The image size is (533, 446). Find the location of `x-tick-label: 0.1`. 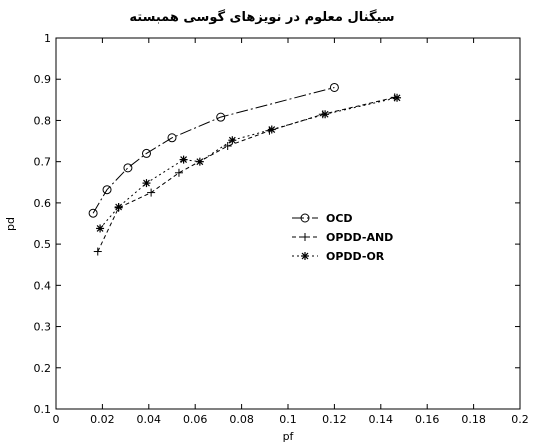

x-tick-label: 0.1 is located at coordinates (288, 419).